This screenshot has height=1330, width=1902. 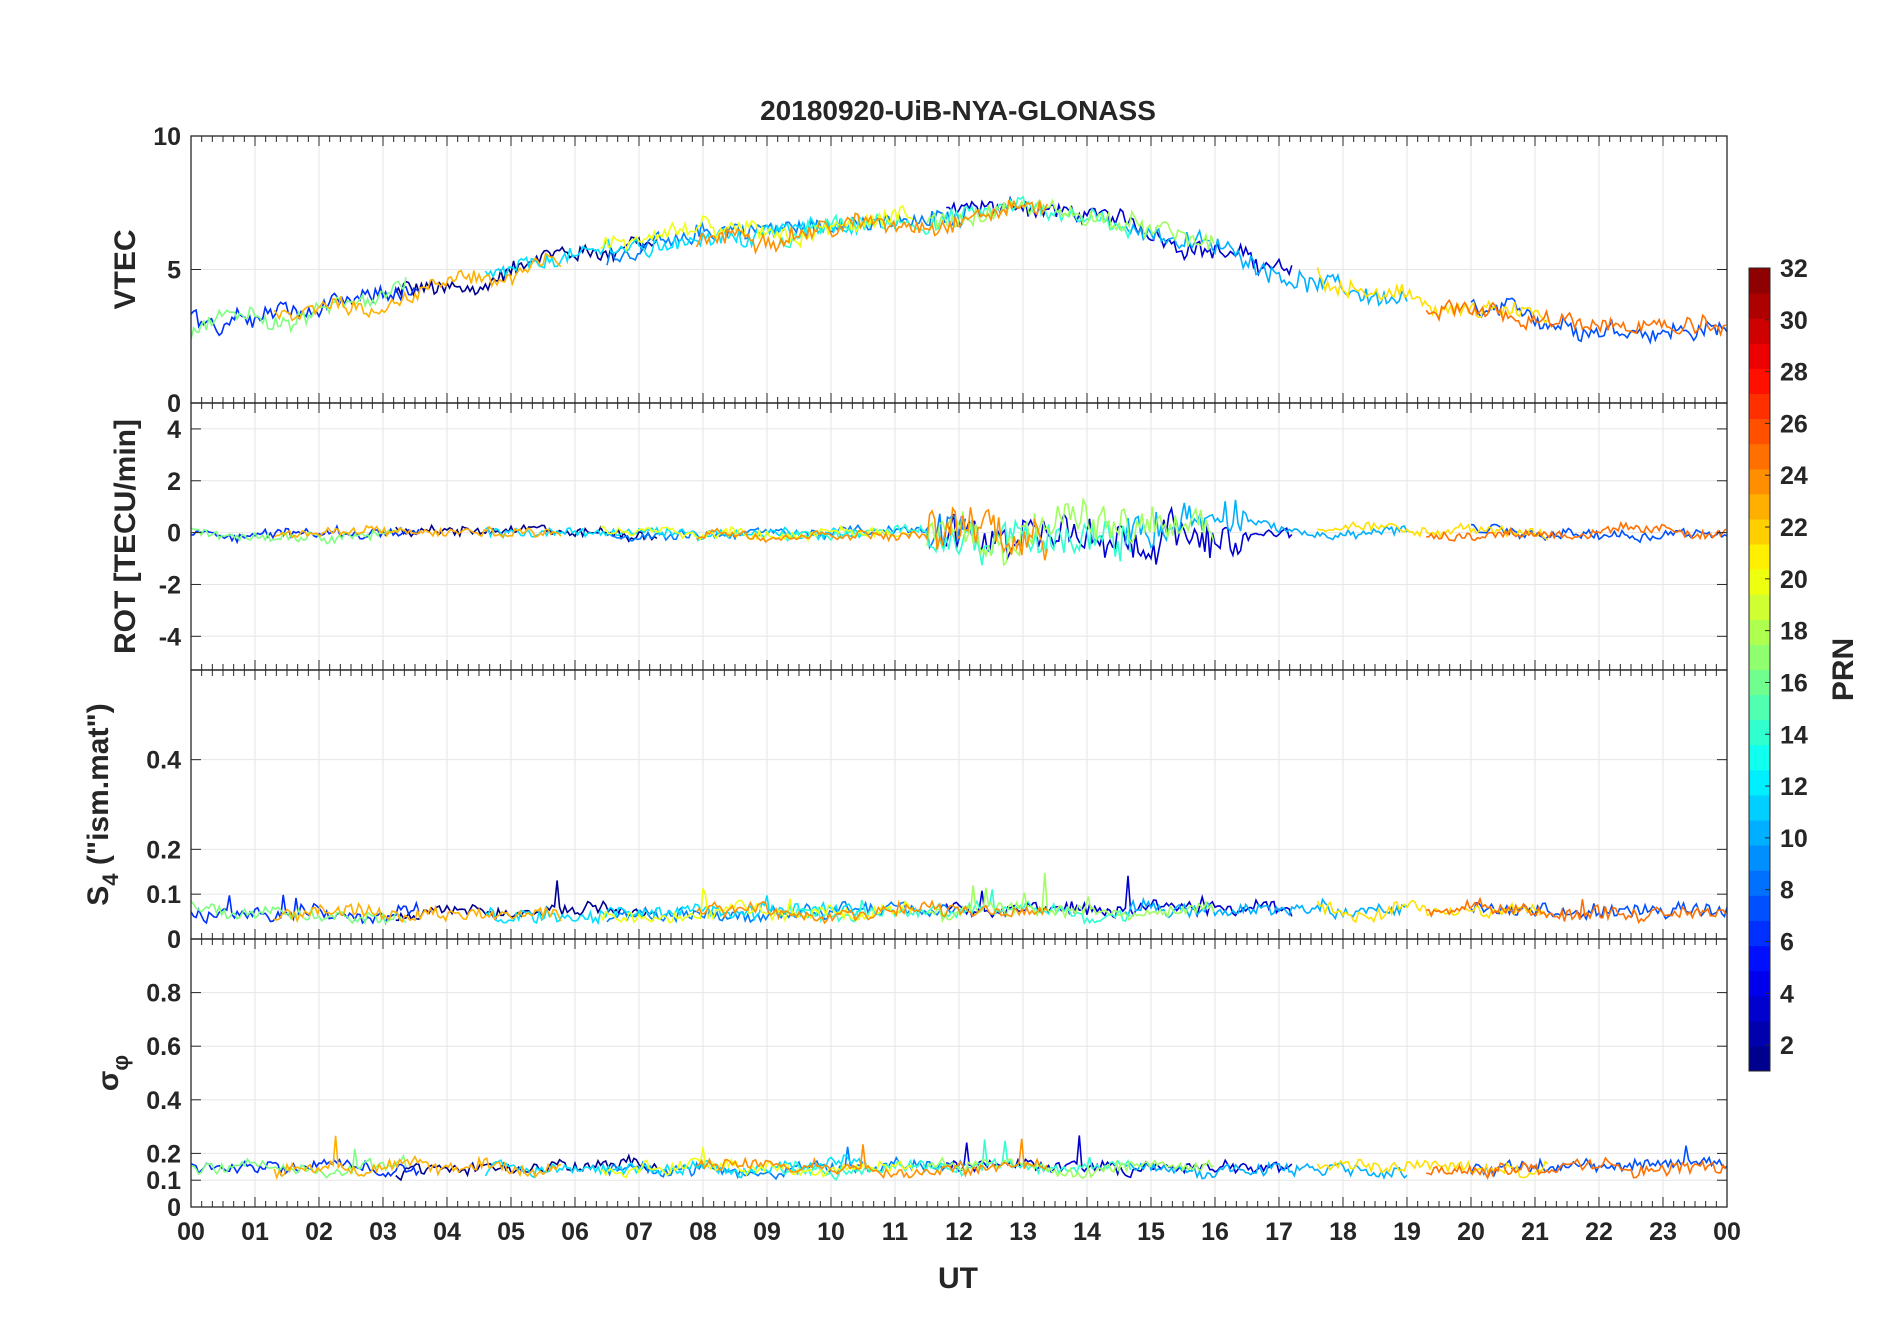 I want to click on colorbar-frame, so click(x=1759, y=669).